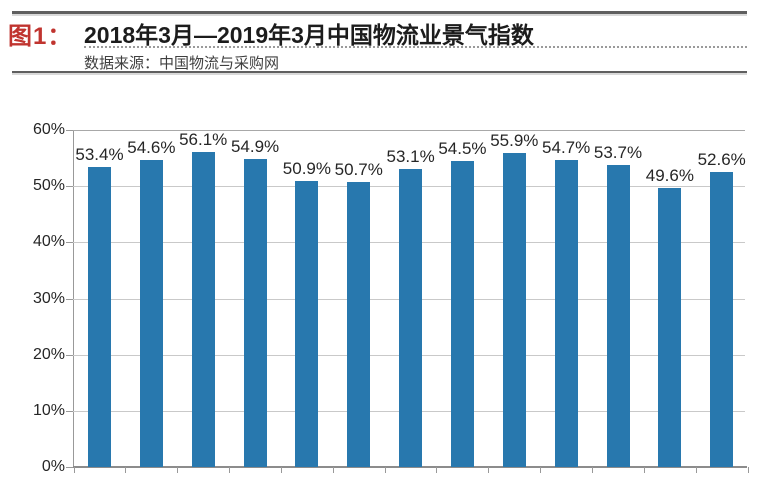  What do you see at coordinates (307, 324) in the screenshot?
I see `bar-2018年7月` at bounding box center [307, 324].